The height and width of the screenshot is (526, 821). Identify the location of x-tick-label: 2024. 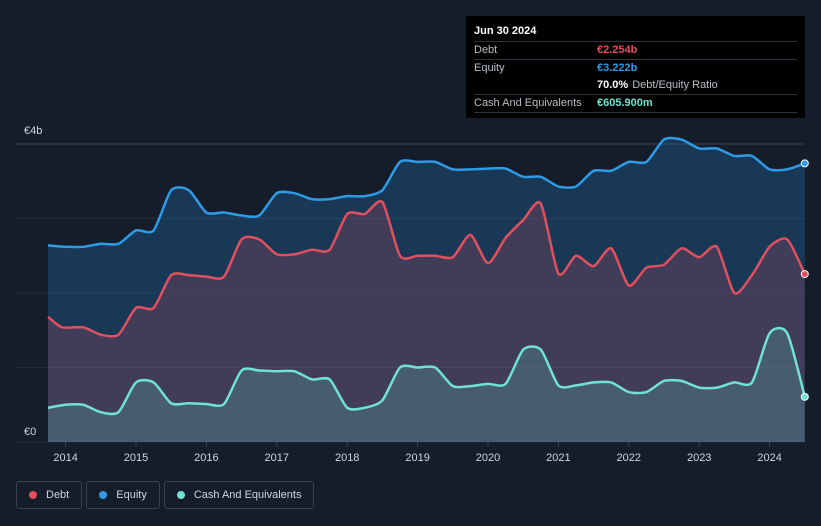
(769, 458).